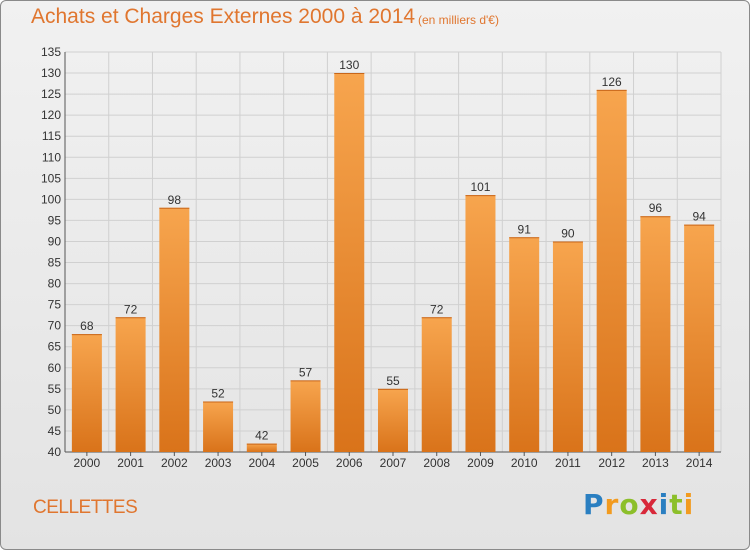 The height and width of the screenshot is (550, 750). What do you see at coordinates (676, 504) in the screenshot?
I see `logo-letter: t` at bounding box center [676, 504].